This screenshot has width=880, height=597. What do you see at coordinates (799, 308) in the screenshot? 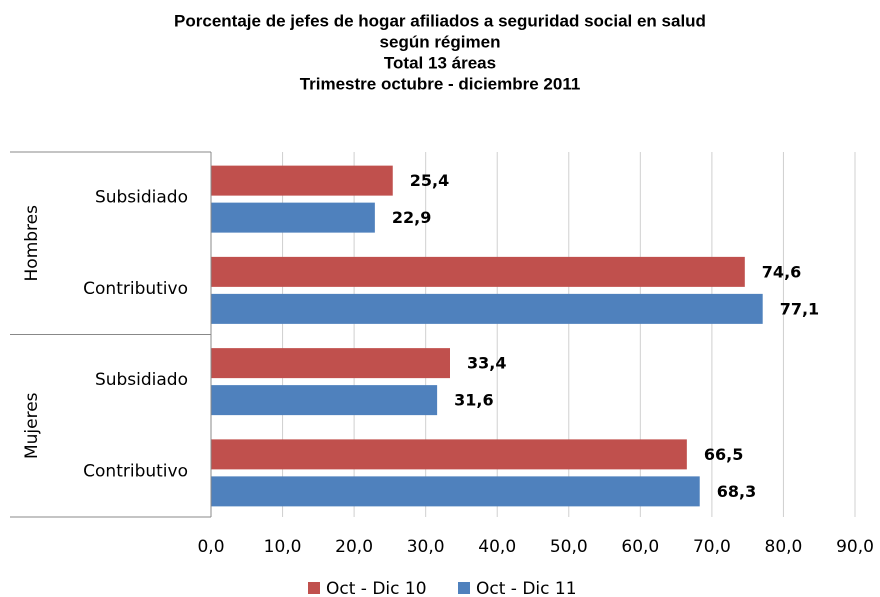
I see `value-label: 77,1` at bounding box center [799, 308].